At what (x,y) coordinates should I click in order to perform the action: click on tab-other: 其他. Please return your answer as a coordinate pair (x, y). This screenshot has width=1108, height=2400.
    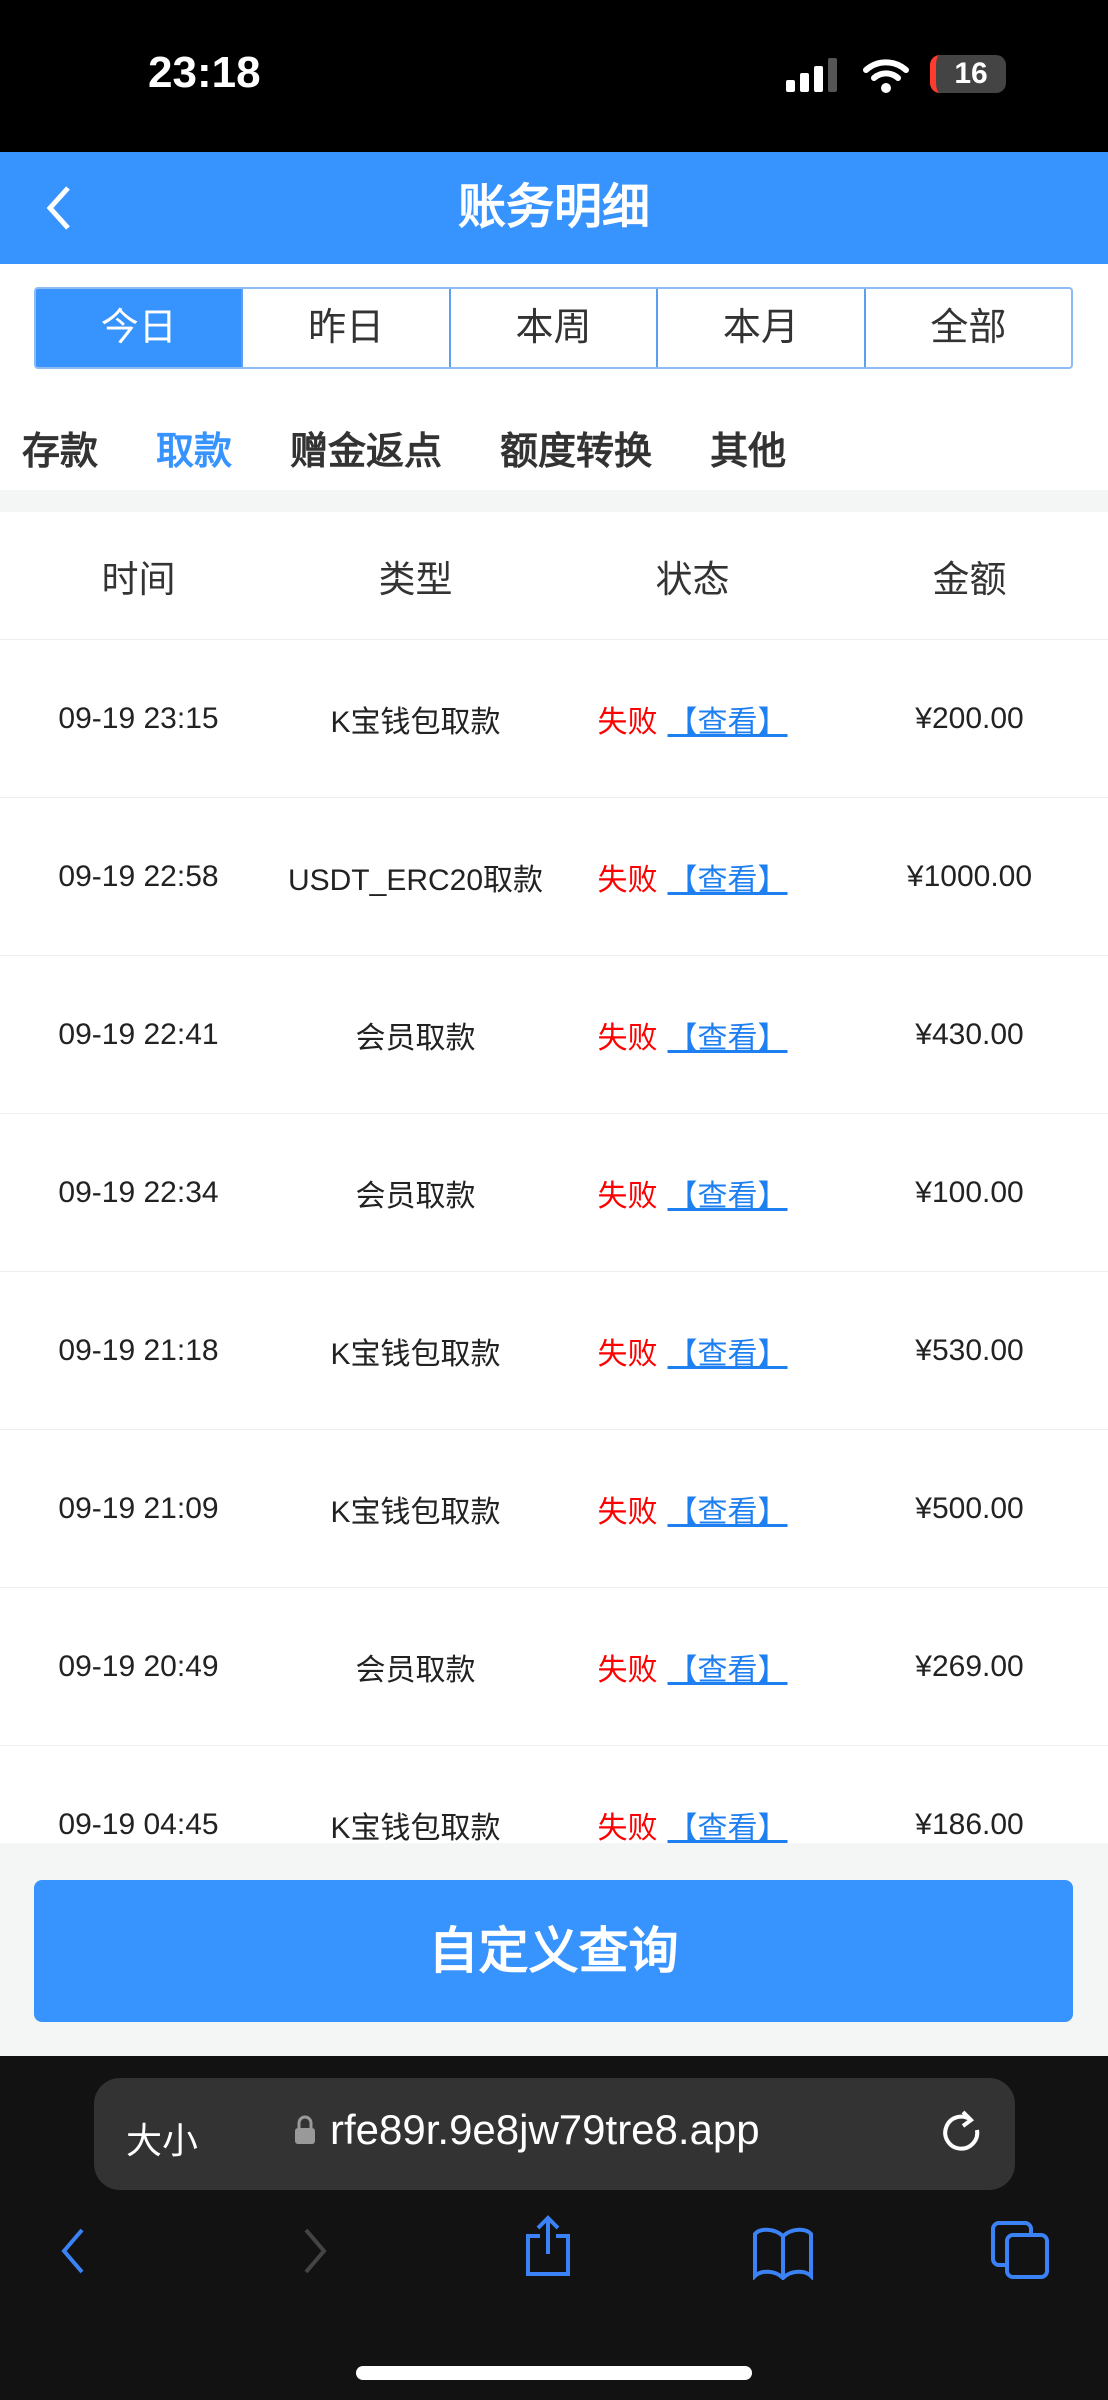
    Looking at the image, I should click on (748, 452).